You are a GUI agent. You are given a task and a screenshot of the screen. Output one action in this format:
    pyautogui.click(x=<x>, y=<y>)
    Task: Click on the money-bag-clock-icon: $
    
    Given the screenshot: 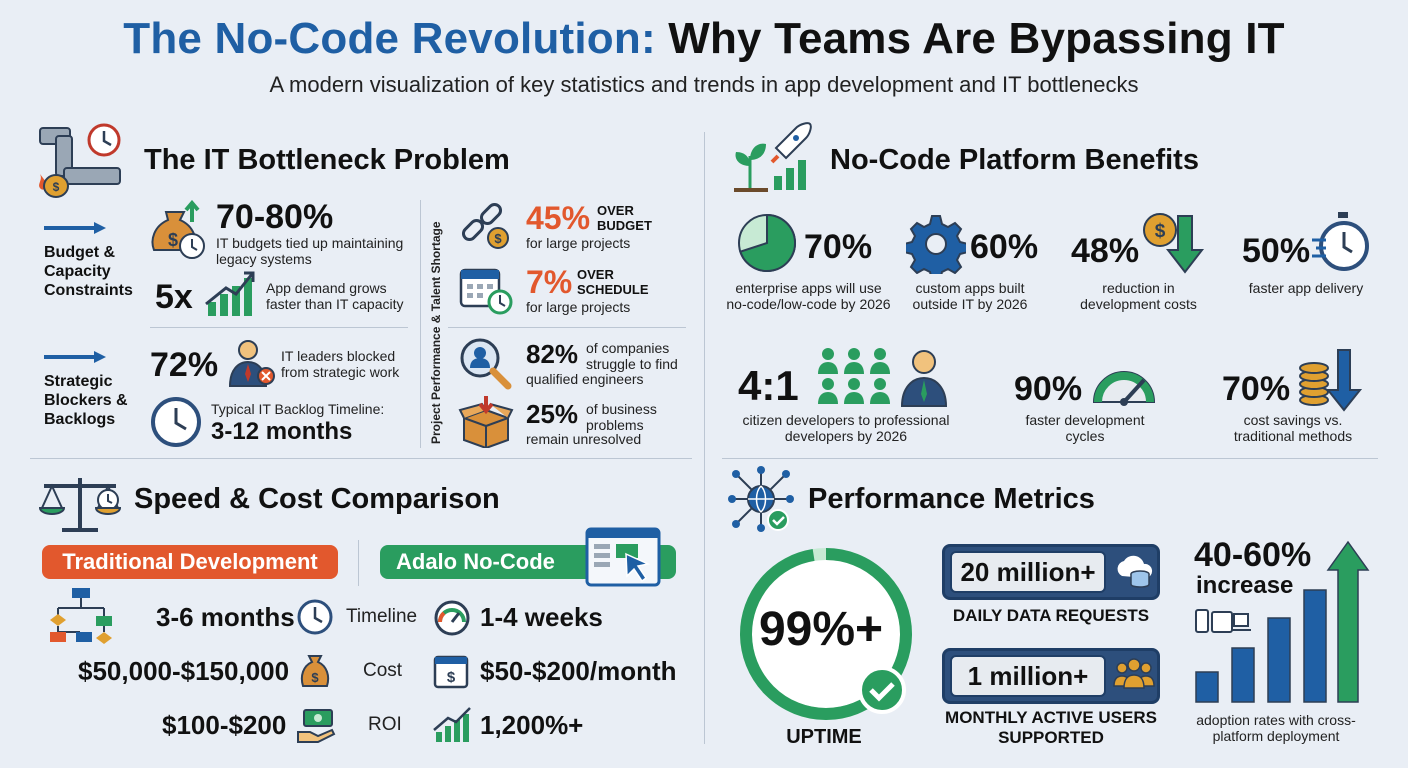 What is the action you would take?
    pyautogui.click(x=178, y=231)
    